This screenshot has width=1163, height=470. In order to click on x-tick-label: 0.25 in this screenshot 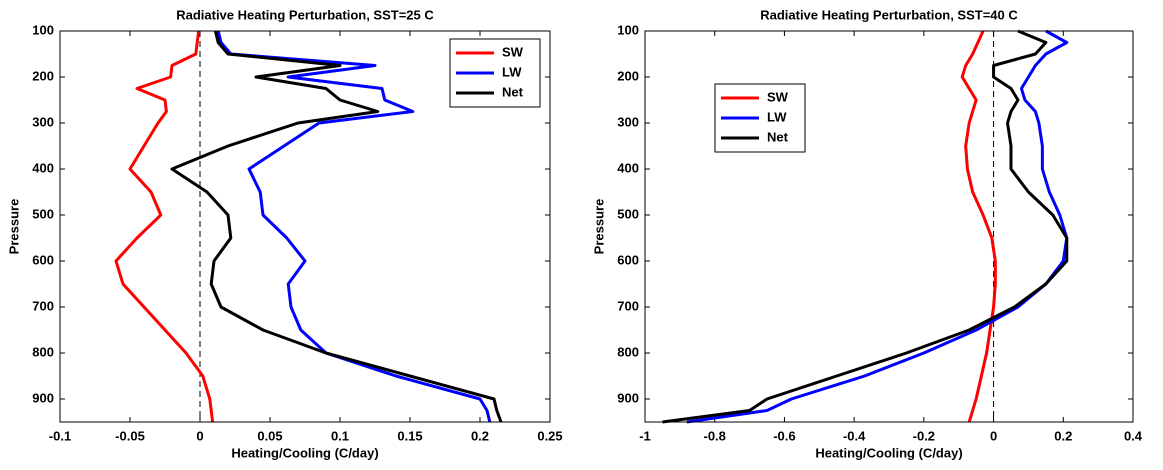, I will do `click(549, 435)`.